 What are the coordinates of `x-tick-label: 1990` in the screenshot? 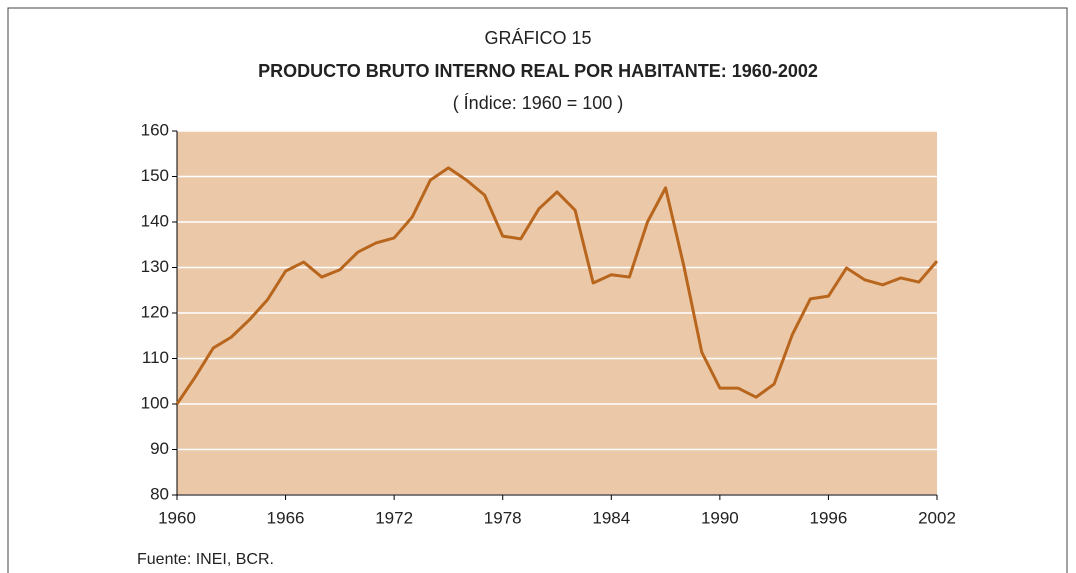 It's located at (720, 517).